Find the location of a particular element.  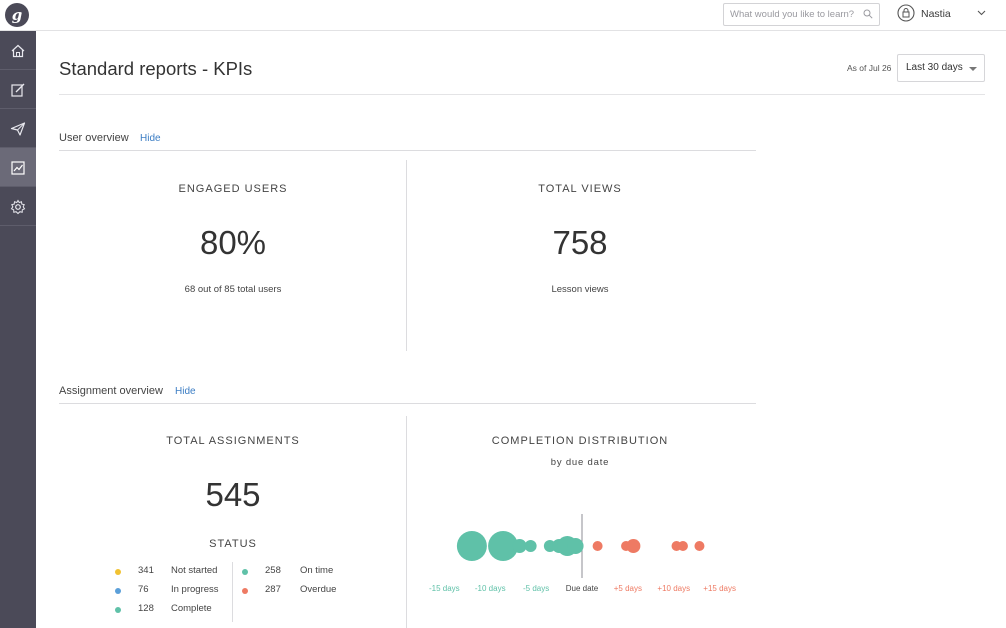

x-tick-label: Due date is located at coordinates (582, 588).